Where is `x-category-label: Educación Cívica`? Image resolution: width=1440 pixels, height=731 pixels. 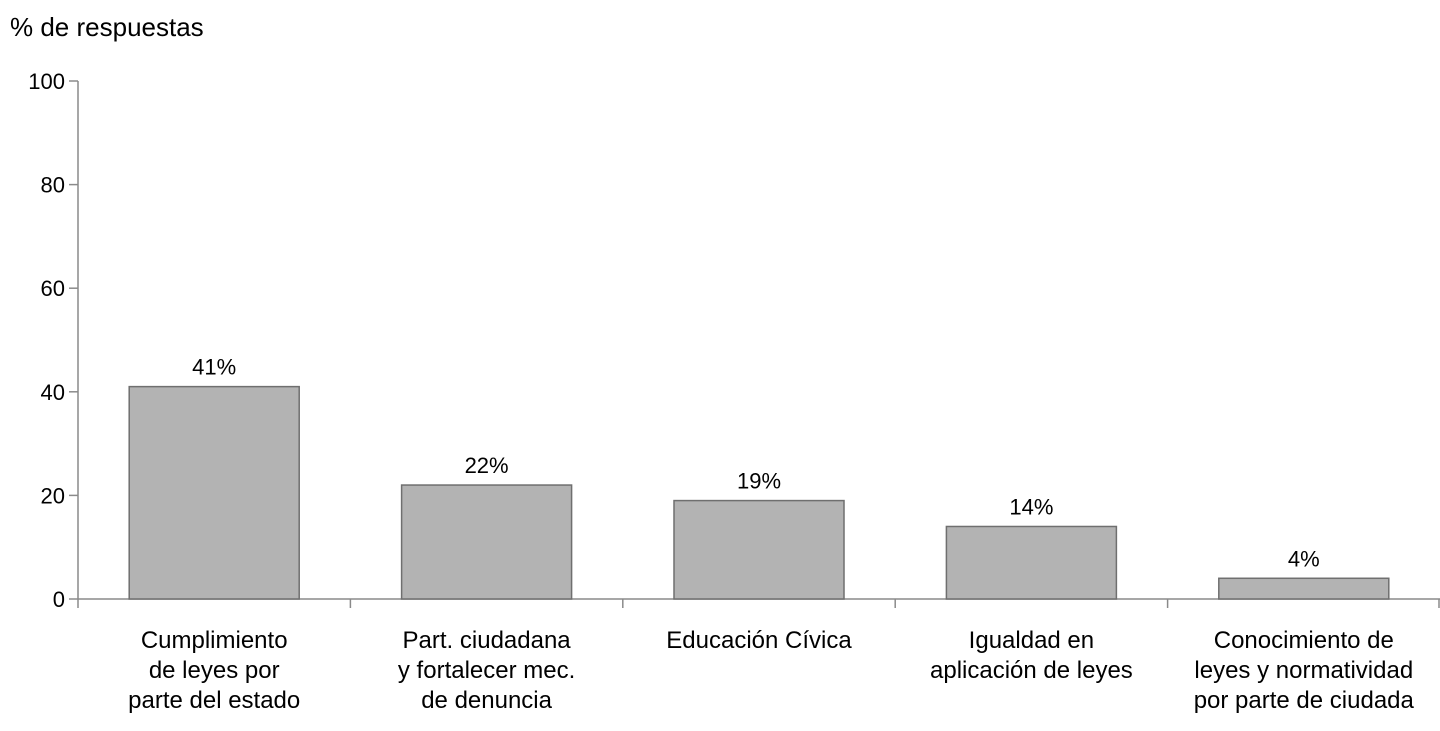 x-category-label: Educación Cívica is located at coordinates (759, 640).